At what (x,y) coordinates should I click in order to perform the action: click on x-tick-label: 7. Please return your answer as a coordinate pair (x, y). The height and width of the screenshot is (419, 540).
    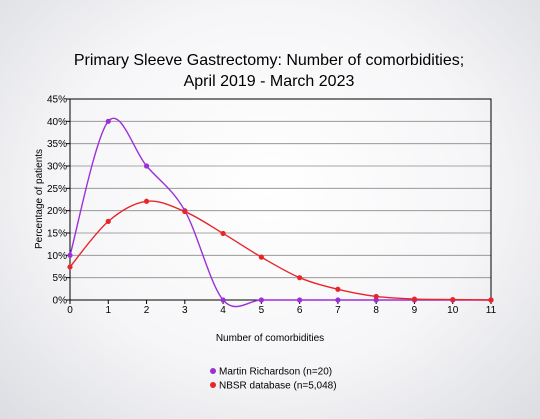
    Looking at the image, I should click on (338, 310).